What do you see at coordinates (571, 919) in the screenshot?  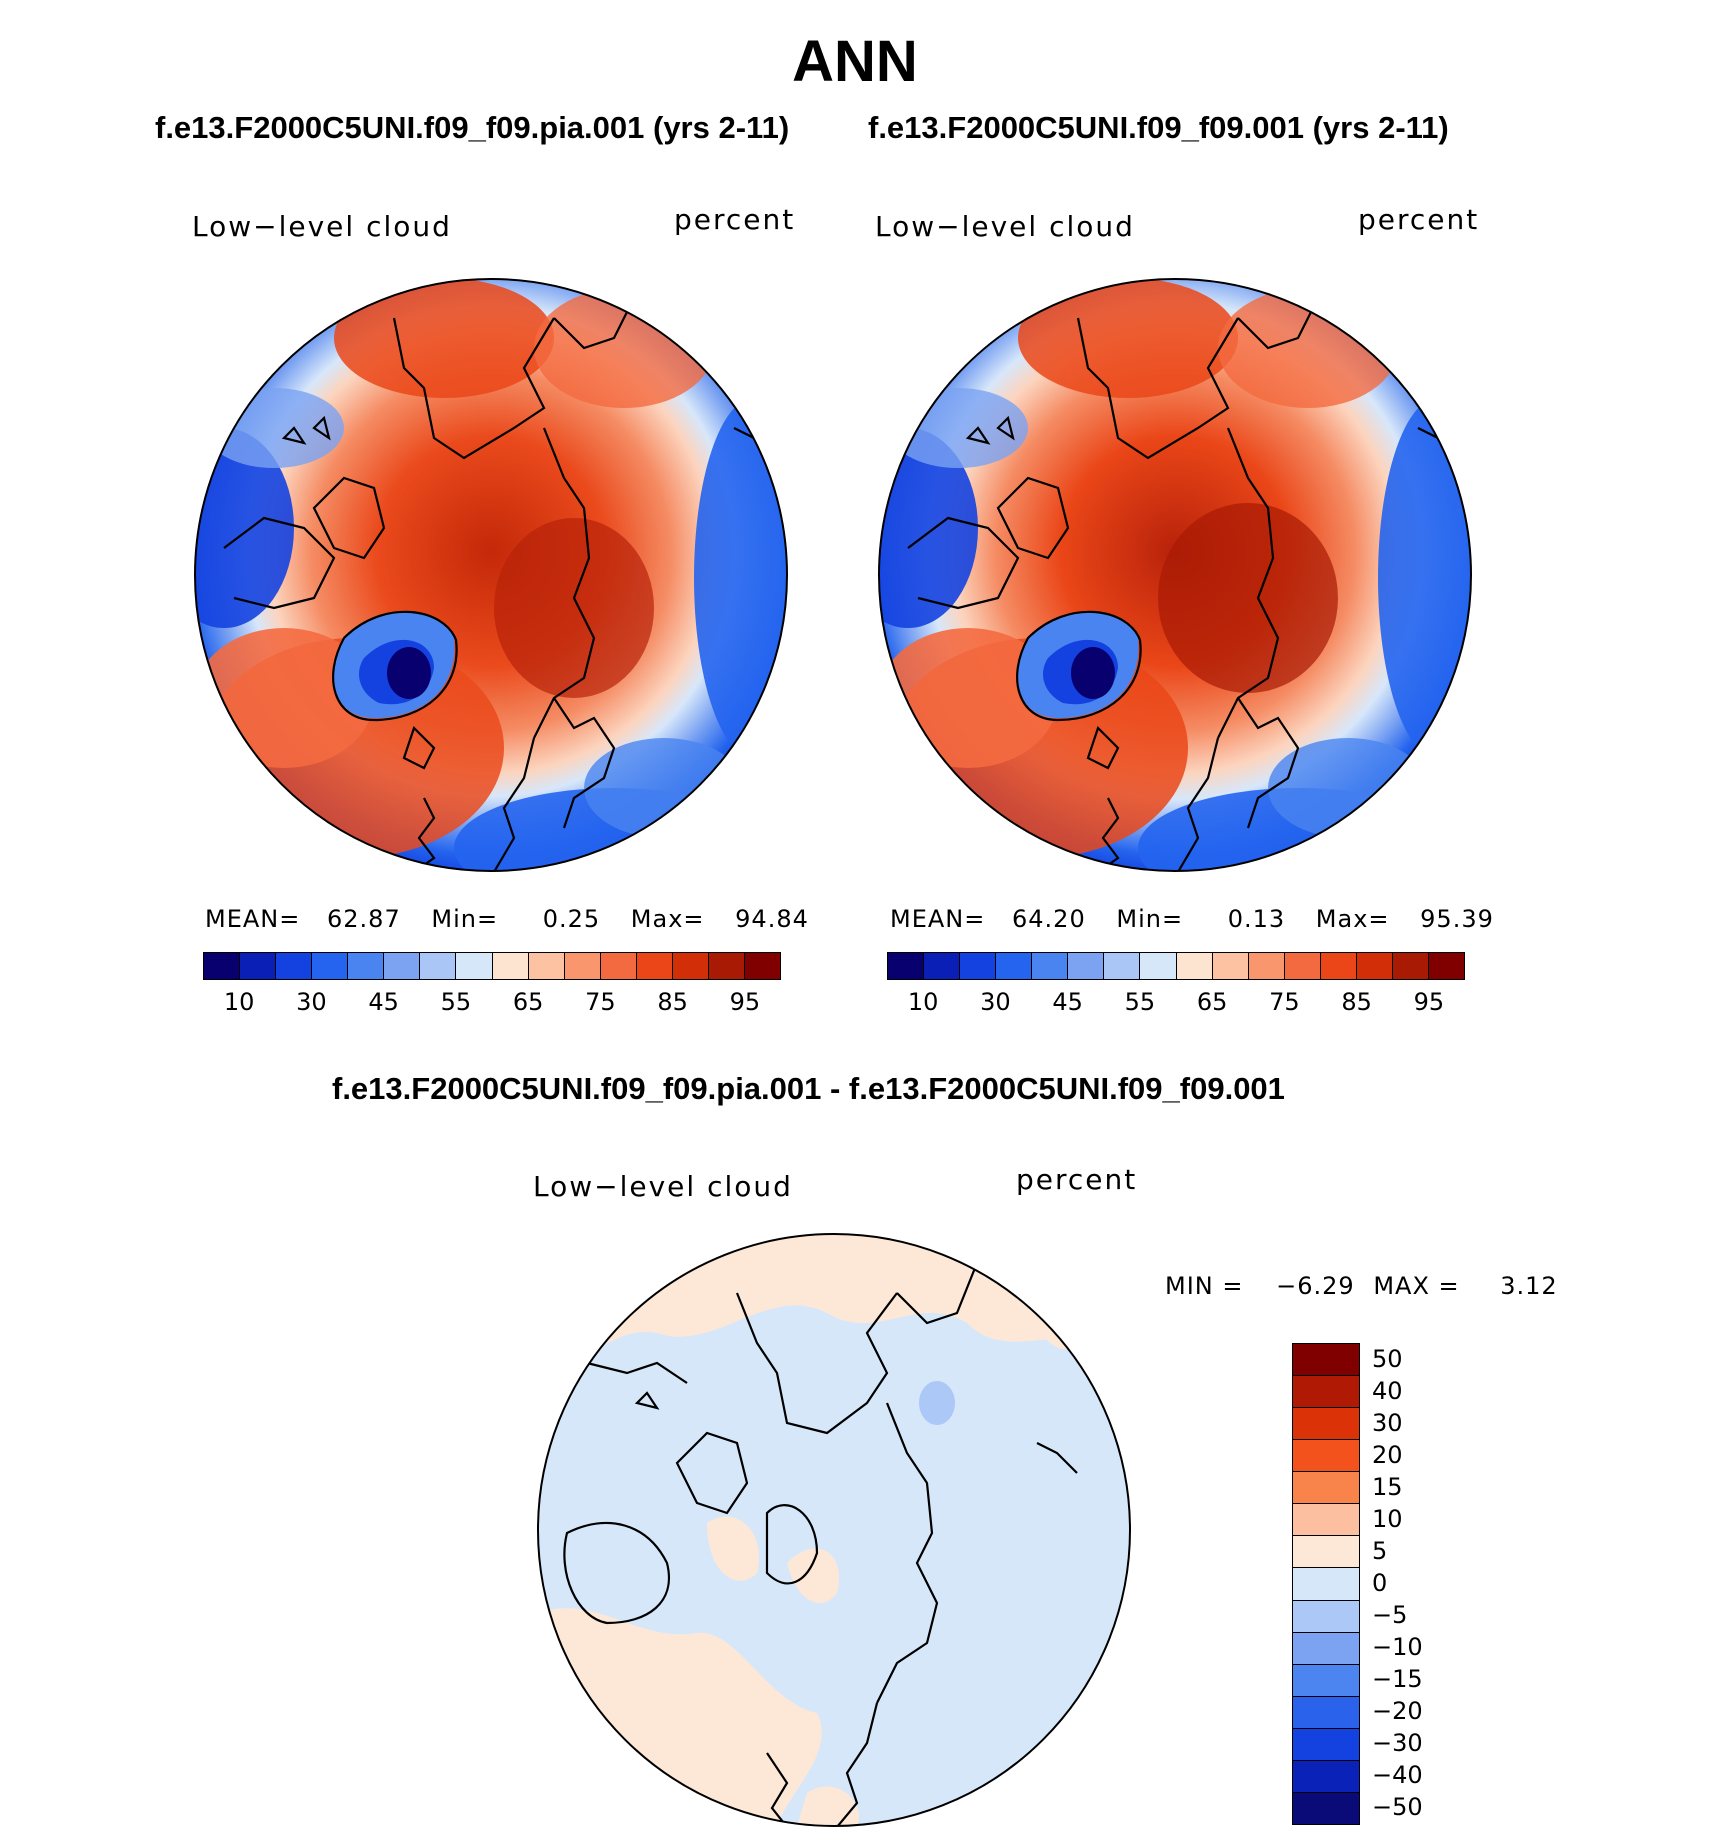 I see `left-min-value: 0.25` at bounding box center [571, 919].